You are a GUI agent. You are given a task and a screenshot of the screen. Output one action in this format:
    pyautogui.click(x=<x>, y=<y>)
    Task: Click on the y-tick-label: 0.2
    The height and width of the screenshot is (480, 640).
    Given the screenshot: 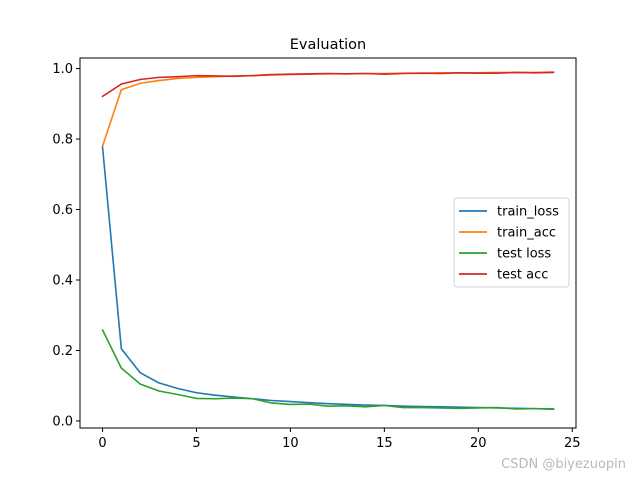 What is the action you would take?
    pyautogui.click(x=62, y=351)
    